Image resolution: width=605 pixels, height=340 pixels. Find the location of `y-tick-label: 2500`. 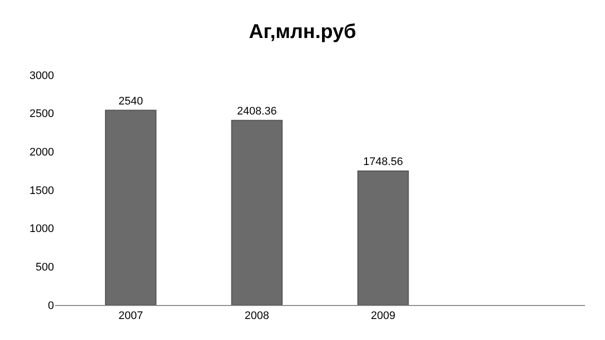

y-tick-label: 2500 is located at coordinates (42, 114).